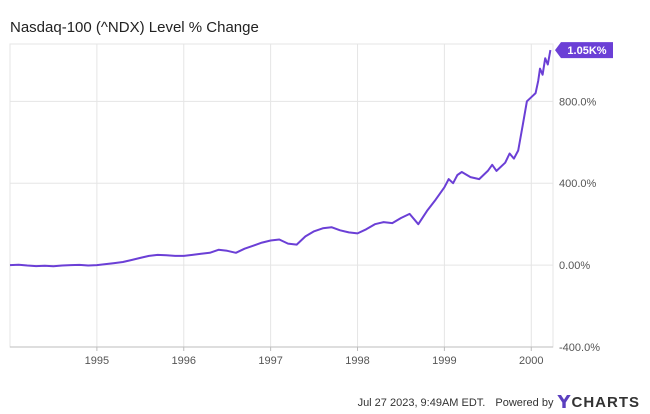 The image size is (650, 414). I want to click on chart-title: Nasdaq-100 (^NDX) Level % Change, so click(134, 27).